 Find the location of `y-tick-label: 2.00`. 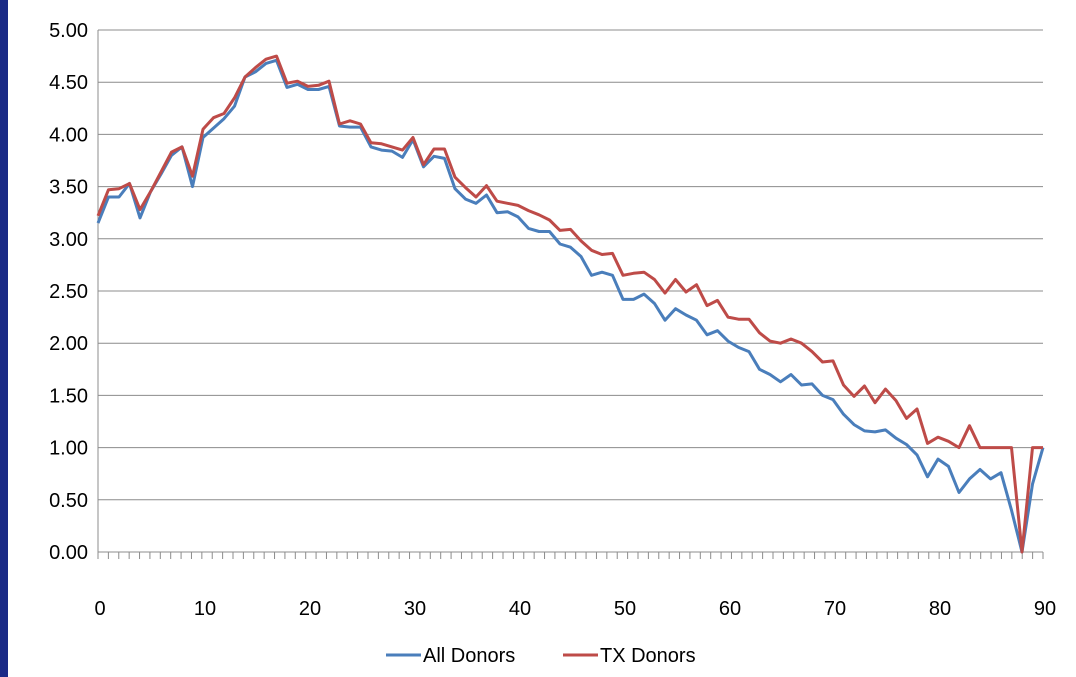

y-tick-label: 2.00 is located at coordinates (68, 344).